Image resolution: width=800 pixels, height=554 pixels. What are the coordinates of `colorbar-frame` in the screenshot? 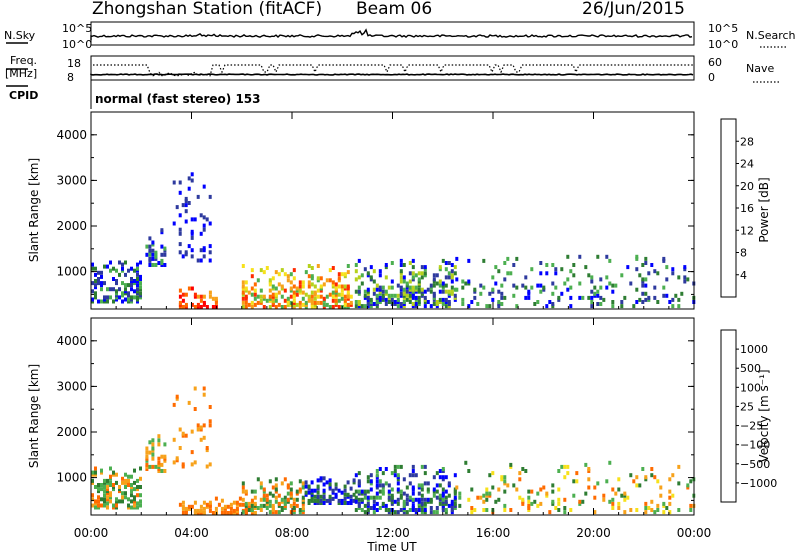 It's located at (728, 208).